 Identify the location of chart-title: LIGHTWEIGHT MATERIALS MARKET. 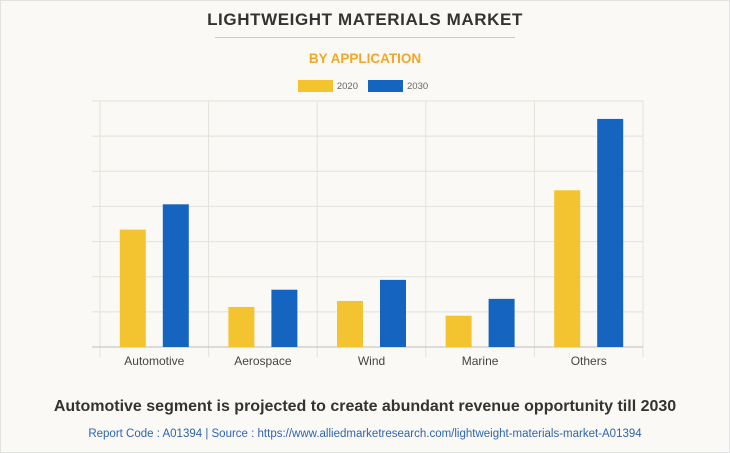
(365, 19).